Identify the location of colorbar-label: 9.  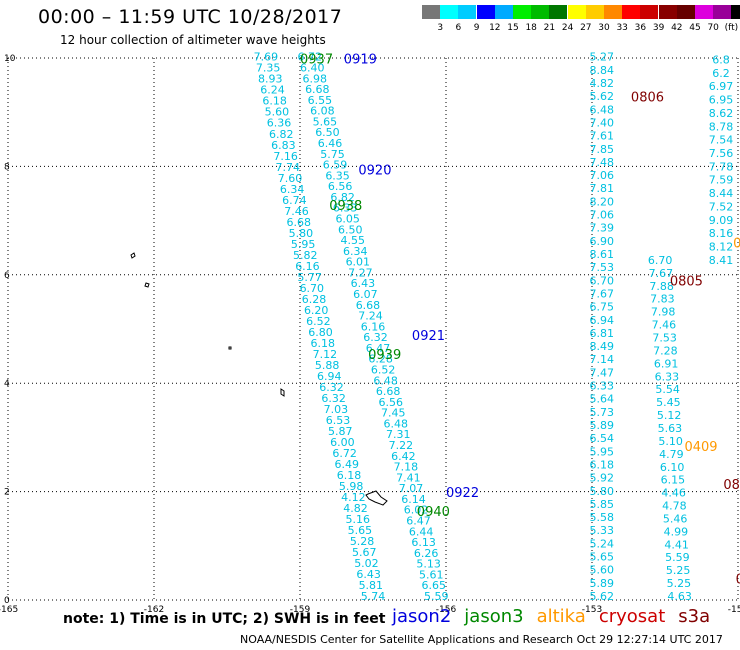
(476, 28).